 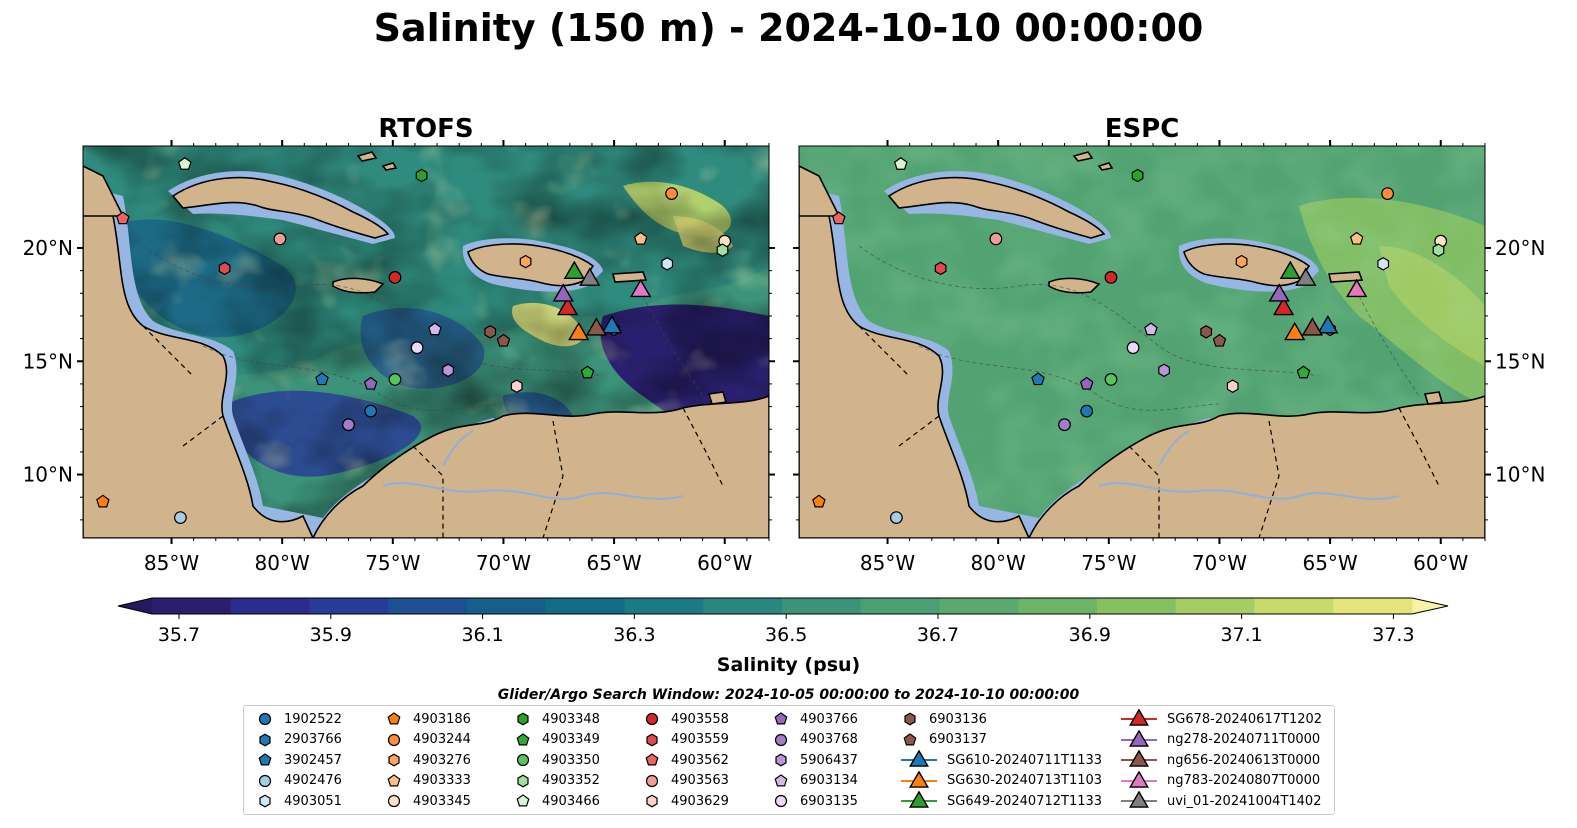 What do you see at coordinates (1244, 780) in the screenshot?
I see `legend-label: ng783-20240807T0000` at bounding box center [1244, 780].